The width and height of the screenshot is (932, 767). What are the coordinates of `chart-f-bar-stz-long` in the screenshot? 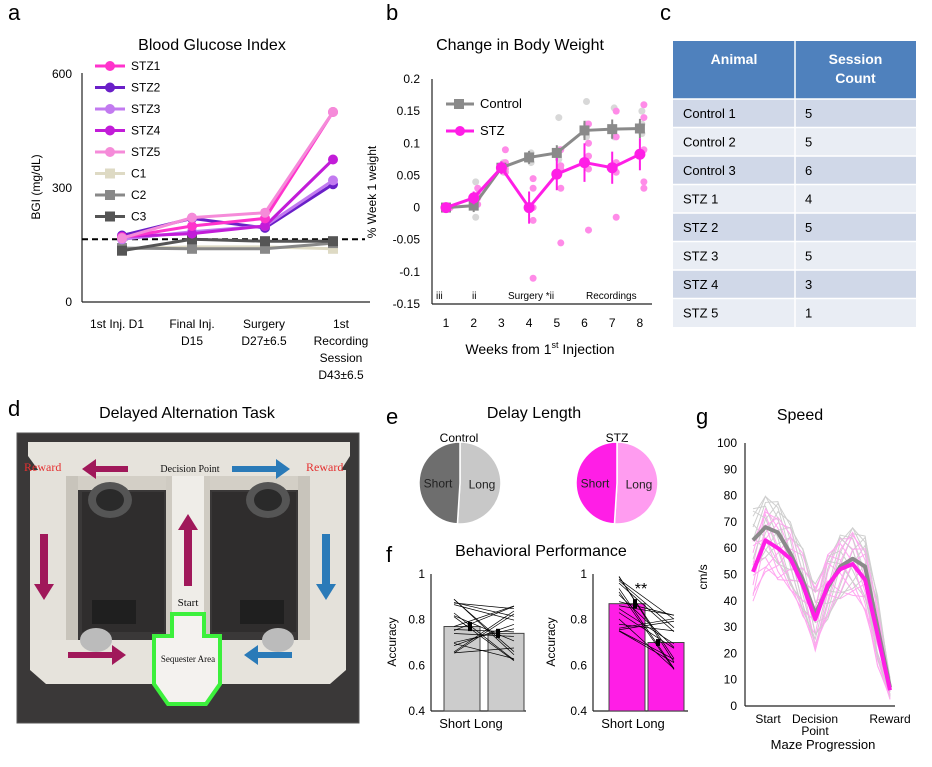 It's located at (666, 677).